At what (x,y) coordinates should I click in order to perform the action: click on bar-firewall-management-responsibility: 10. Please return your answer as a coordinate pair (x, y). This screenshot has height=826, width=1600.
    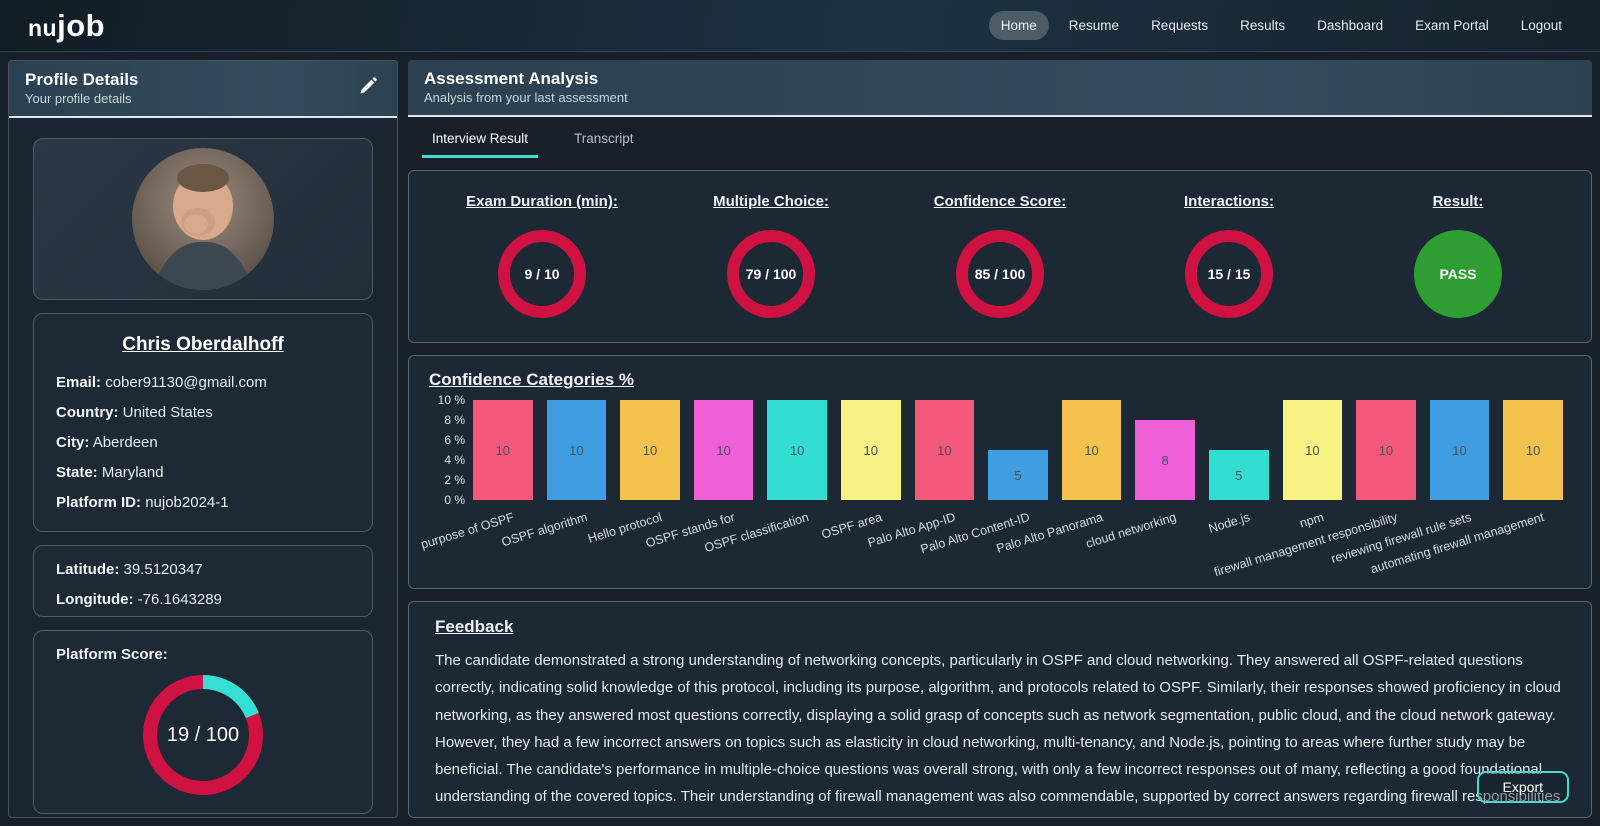
    Looking at the image, I should click on (1386, 450).